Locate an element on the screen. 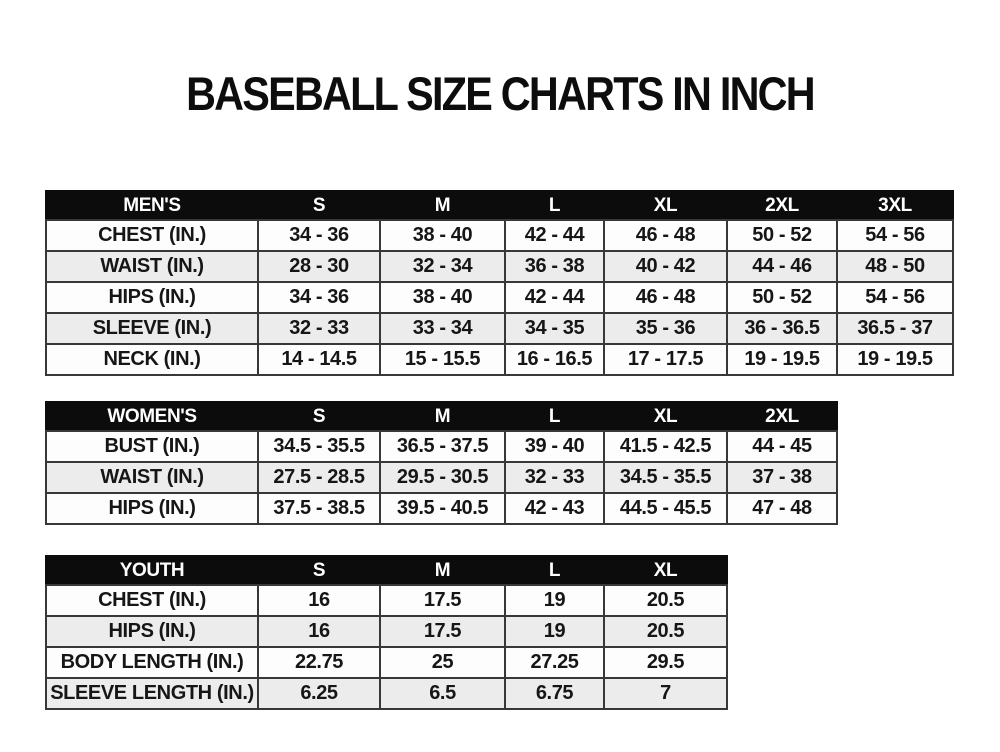 Image resolution: width=1000 pixels, height=752 pixels. womens-size-header-s: S is located at coordinates (319, 416).